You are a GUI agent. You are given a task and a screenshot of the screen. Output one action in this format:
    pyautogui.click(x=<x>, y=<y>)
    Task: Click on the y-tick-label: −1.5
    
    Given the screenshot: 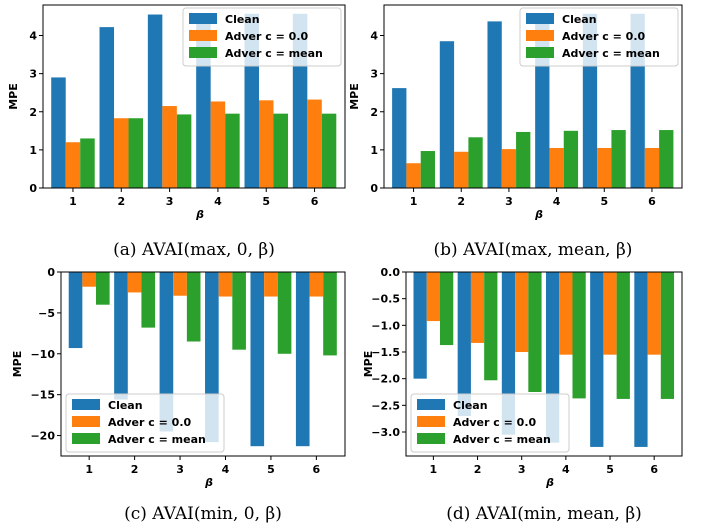 What is the action you would take?
    pyautogui.click(x=385, y=352)
    